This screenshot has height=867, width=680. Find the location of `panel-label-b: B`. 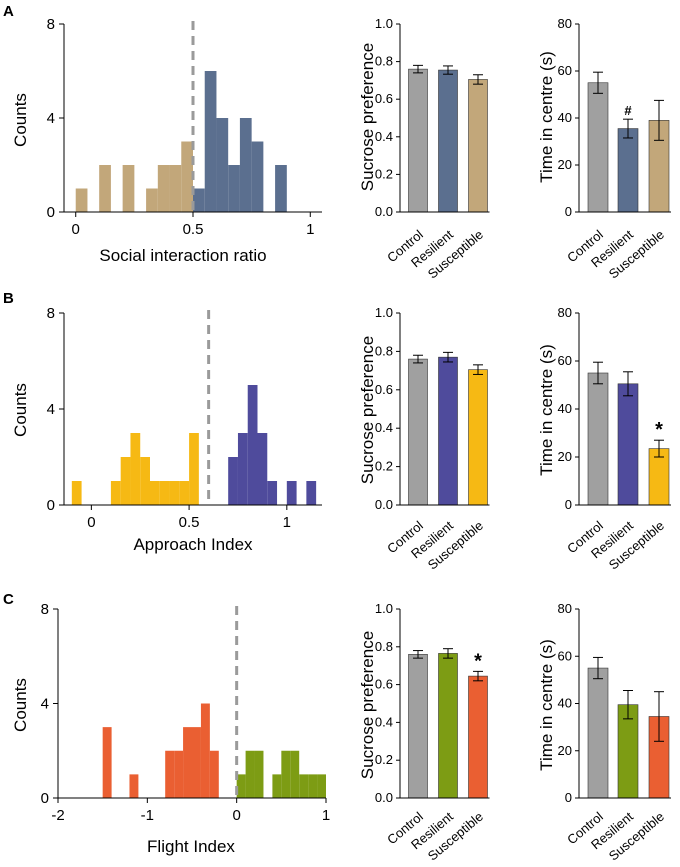

panel-label-b: B is located at coordinates (8, 298).